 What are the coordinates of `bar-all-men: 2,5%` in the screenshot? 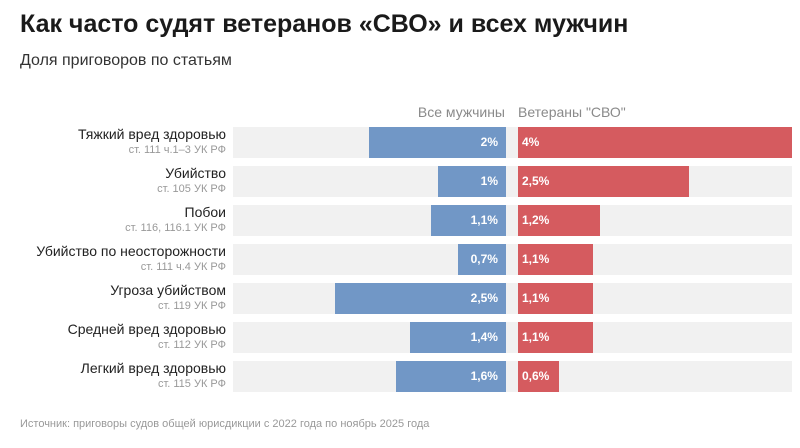 It's located at (420, 298).